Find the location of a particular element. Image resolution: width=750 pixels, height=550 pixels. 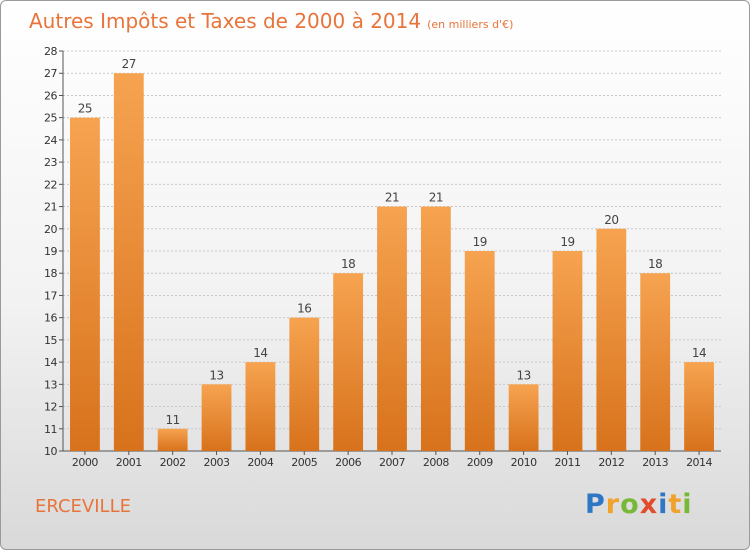

bar-value-label: 27 is located at coordinates (129, 64).